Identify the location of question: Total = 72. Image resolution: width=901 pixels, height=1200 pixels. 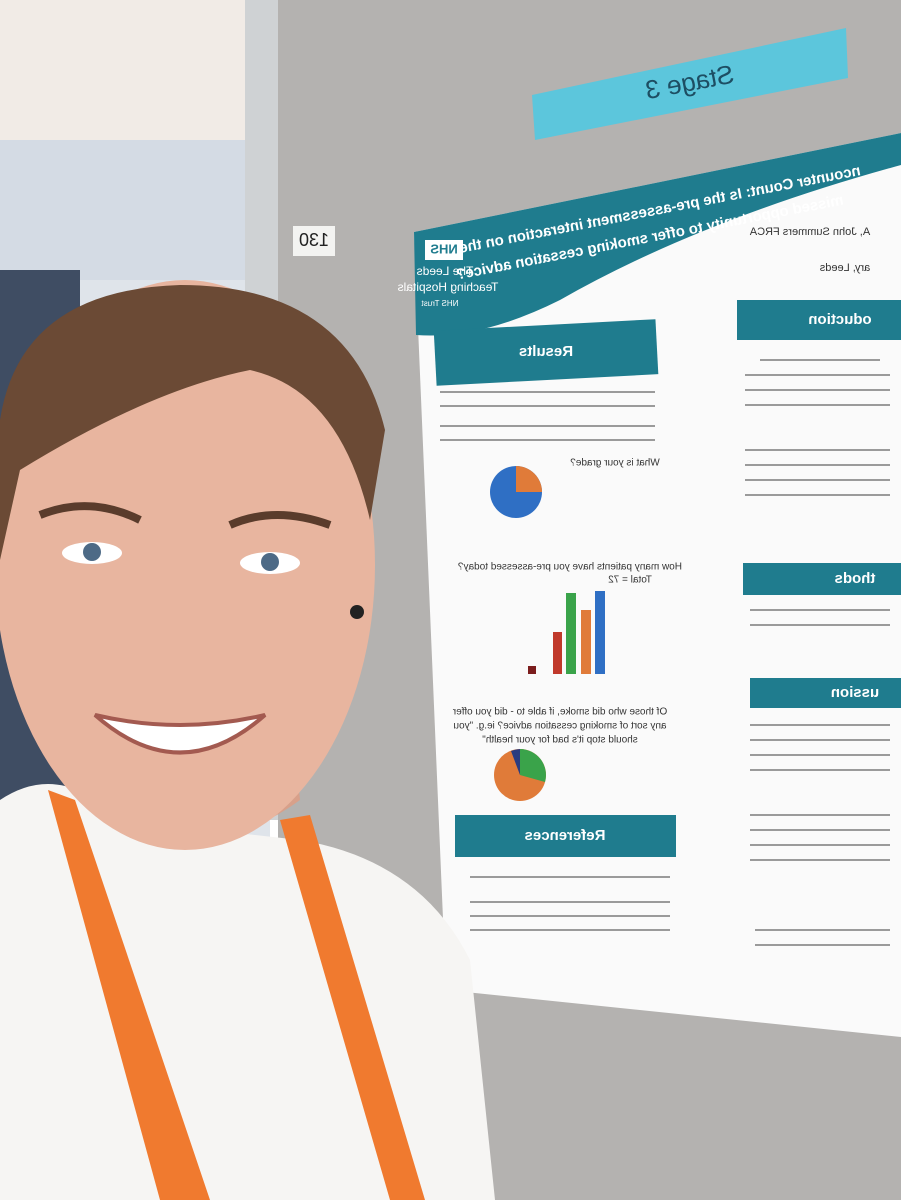
(630, 580).